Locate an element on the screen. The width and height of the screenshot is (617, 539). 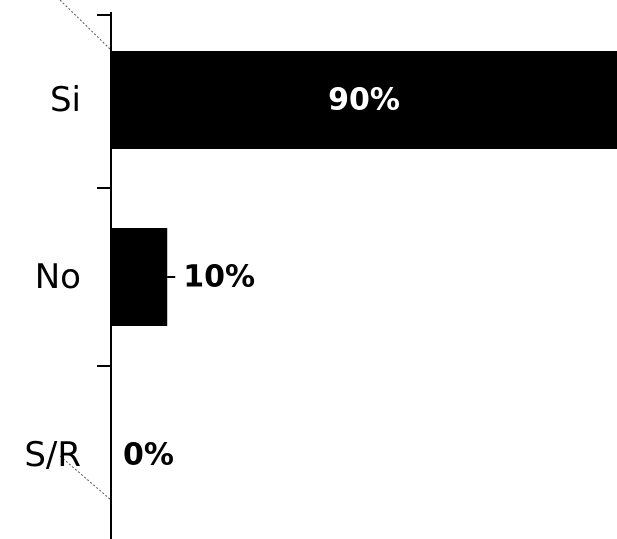
category-label: Si is located at coordinates (65, 100).